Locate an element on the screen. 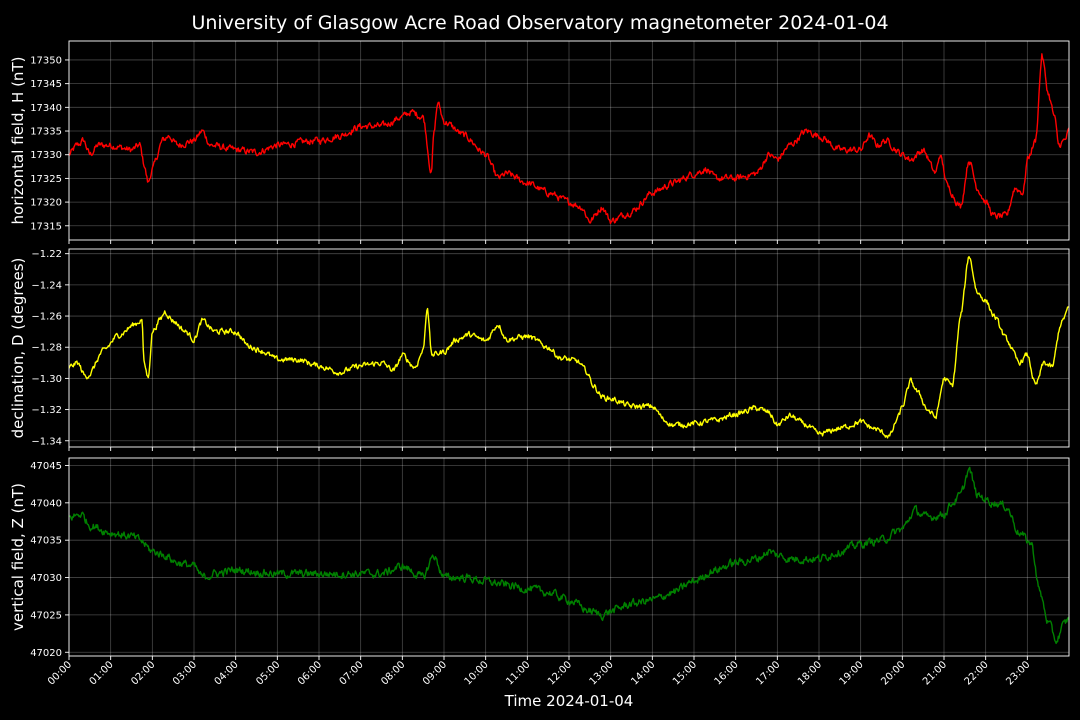 The width and height of the screenshot is (1080, 720). y-tick-label: 47025 is located at coordinates (46, 615).